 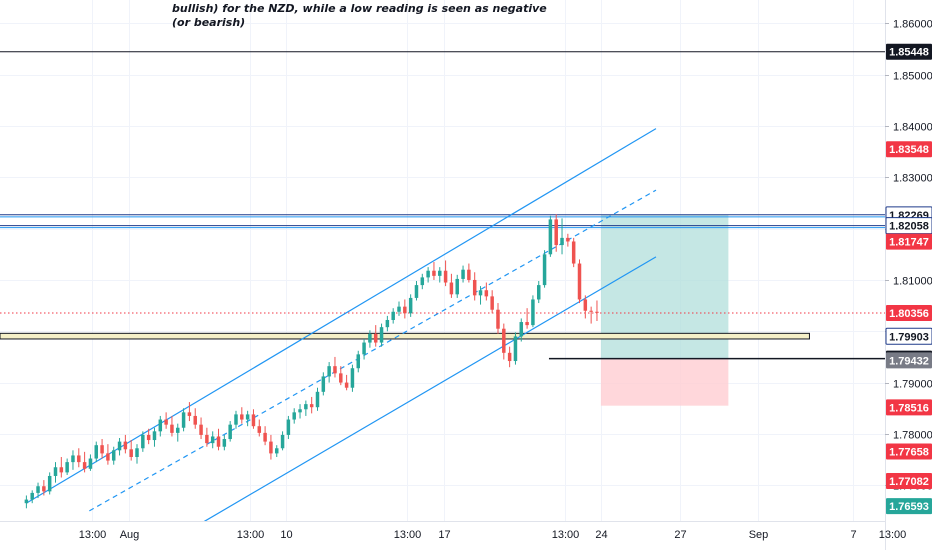 I want to click on time-tick-label: 10, so click(x=286, y=535).